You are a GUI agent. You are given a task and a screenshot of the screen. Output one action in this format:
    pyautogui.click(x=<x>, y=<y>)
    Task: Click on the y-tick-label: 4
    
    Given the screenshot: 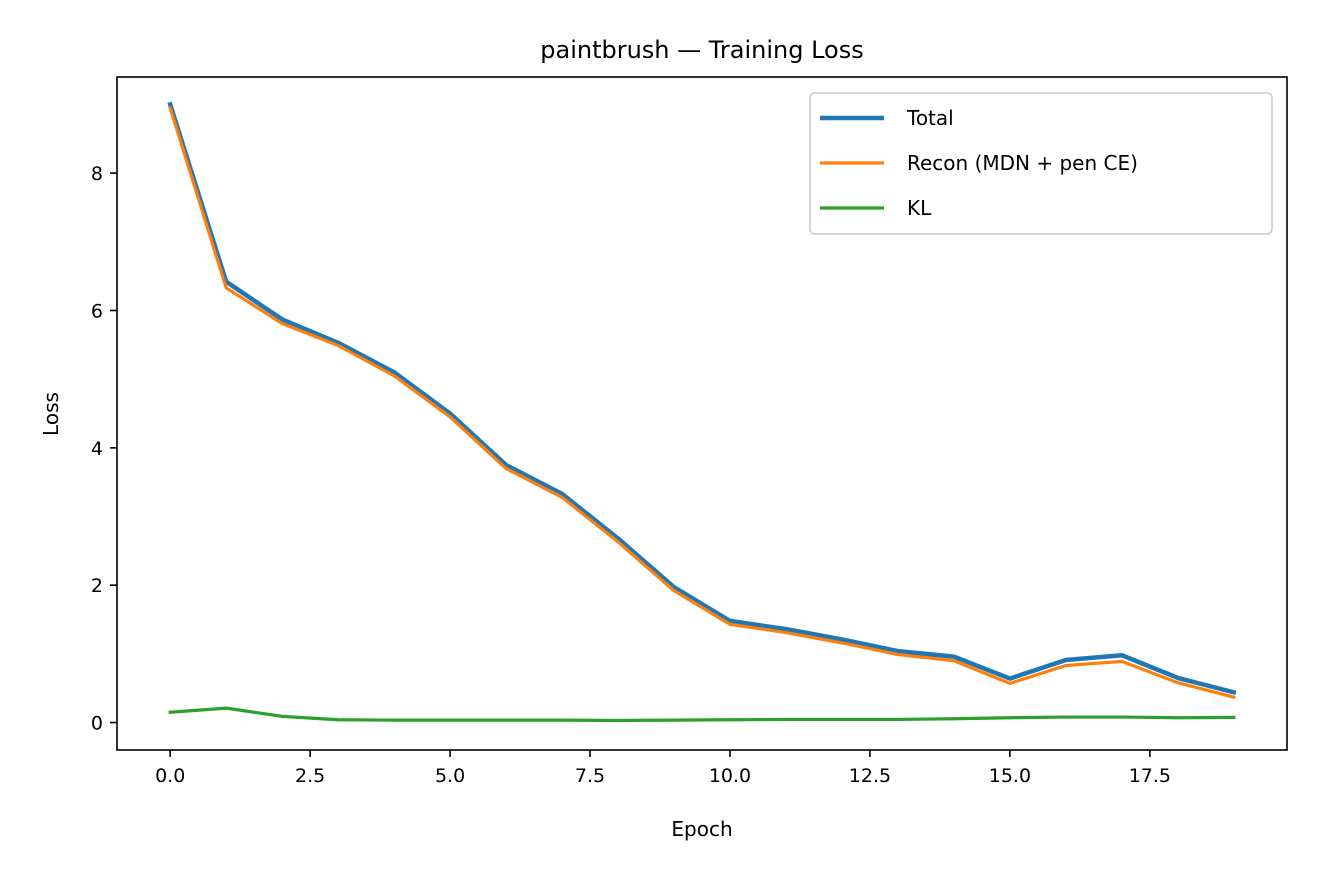 What is the action you would take?
    pyautogui.click(x=97, y=449)
    